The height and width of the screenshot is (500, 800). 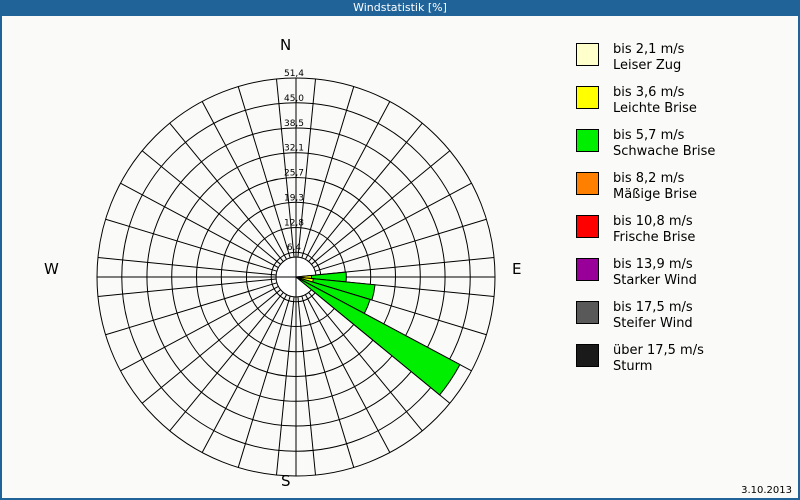 What do you see at coordinates (653, 221) in the screenshot?
I see `legend-speed-range: bis 10,8 m/s` at bounding box center [653, 221].